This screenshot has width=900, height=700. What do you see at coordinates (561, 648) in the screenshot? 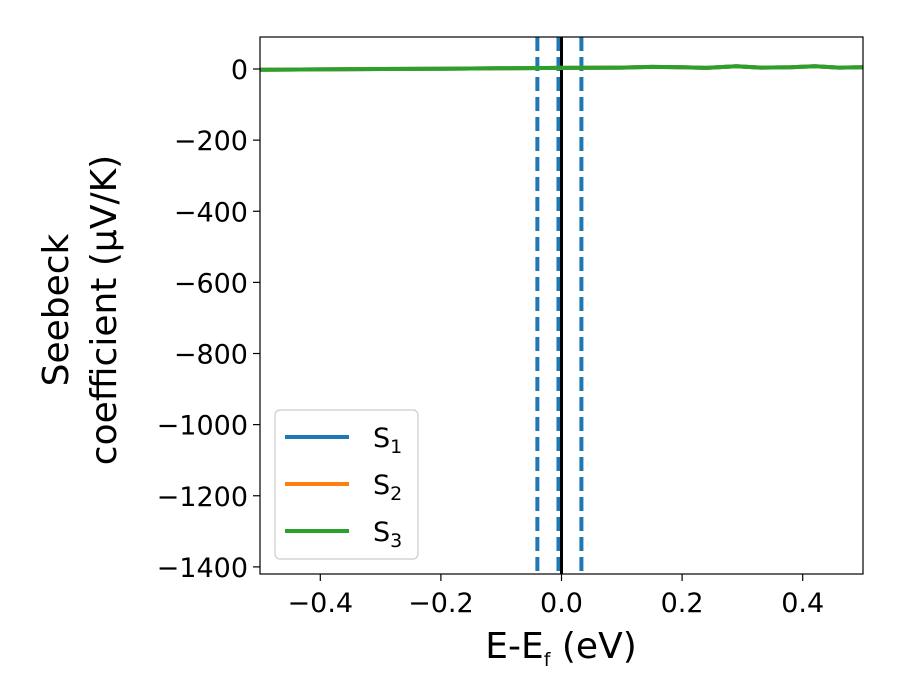
I see `x-axis-title: E-Ef (eV)` at bounding box center [561, 648].